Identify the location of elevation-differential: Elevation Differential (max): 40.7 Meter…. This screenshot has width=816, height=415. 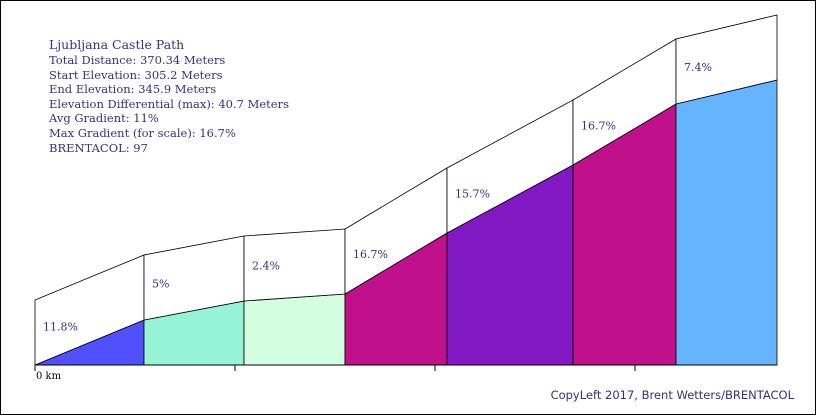
(169, 103).